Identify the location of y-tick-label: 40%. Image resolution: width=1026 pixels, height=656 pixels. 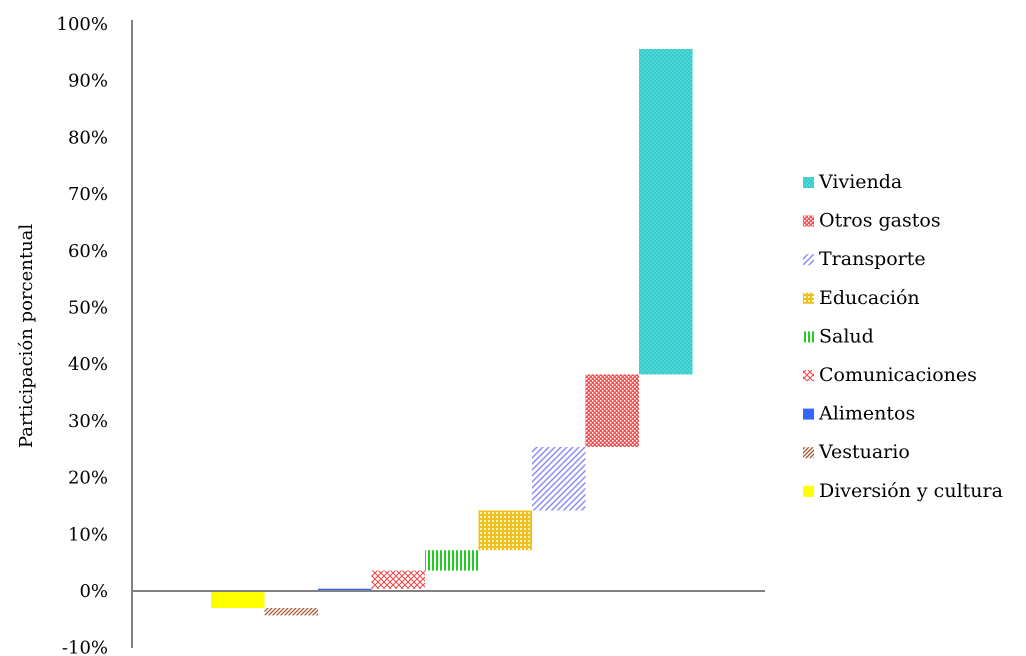
(88, 364).